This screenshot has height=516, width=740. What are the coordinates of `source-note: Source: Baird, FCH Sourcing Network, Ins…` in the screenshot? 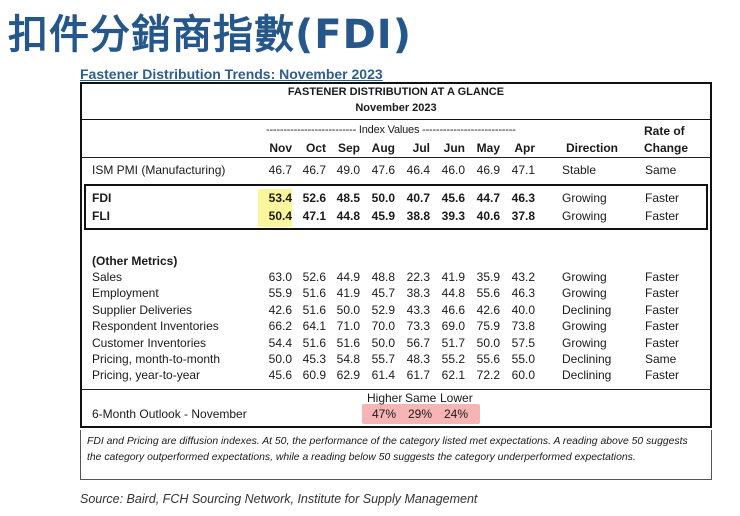 It's located at (279, 499).